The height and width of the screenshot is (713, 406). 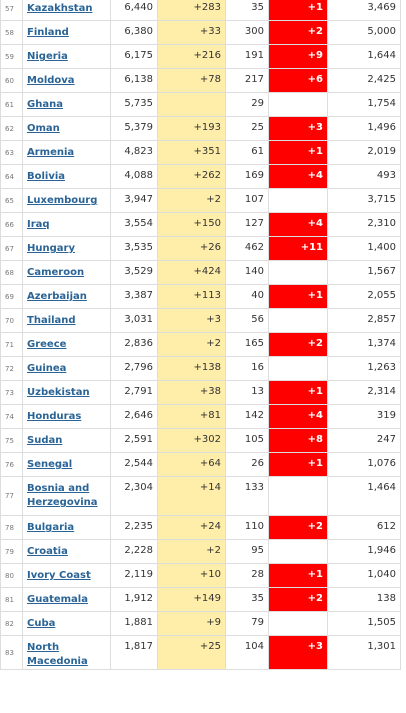 I want to click on new-cases-cell: +138, so click(x=191, y=368).